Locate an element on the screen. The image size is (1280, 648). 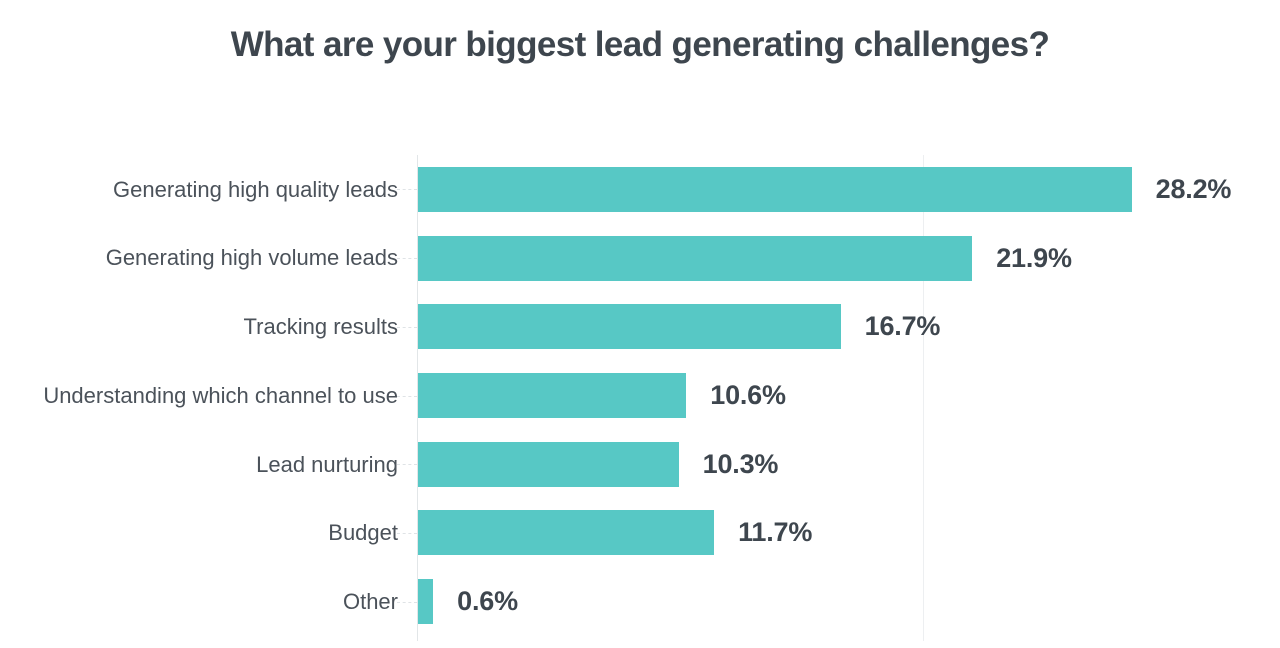
y-axis-line is located at coordinates (417, 398).